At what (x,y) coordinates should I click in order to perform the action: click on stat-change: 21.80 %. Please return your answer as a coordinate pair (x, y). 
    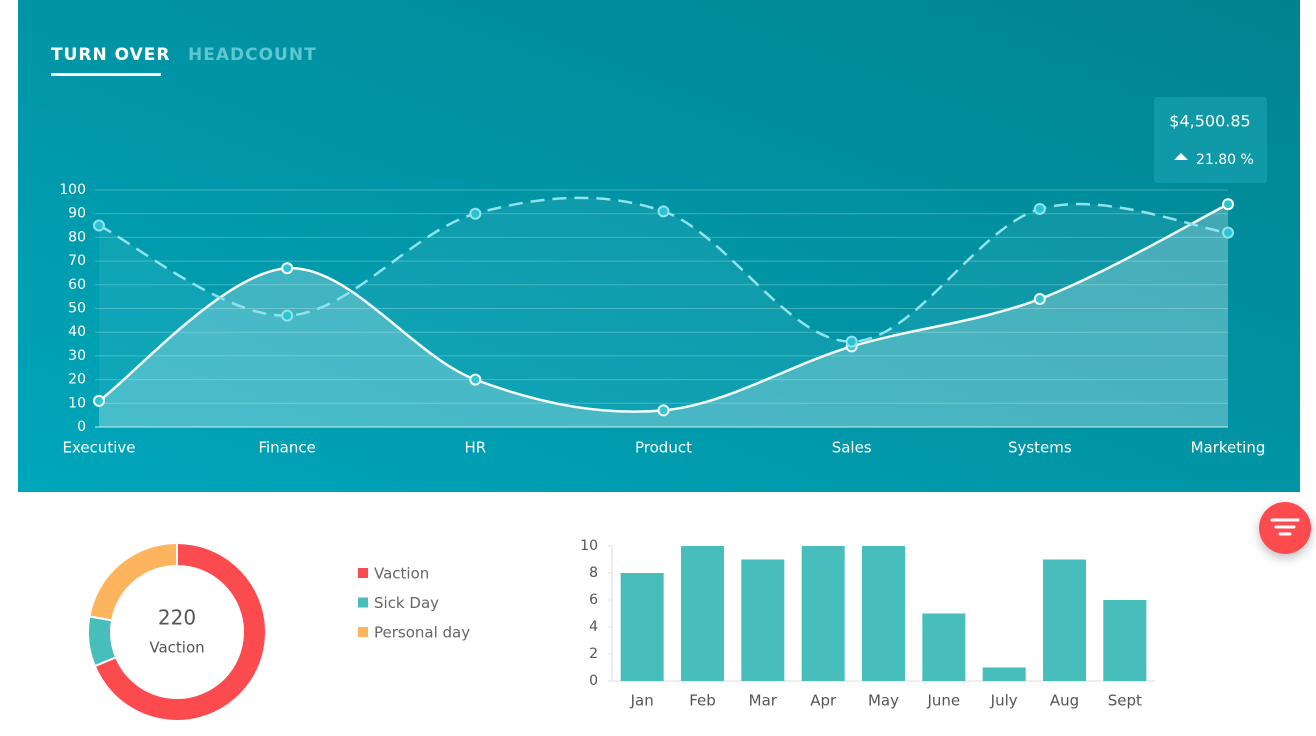
    Looking at the image, I should click on (1225, 160).